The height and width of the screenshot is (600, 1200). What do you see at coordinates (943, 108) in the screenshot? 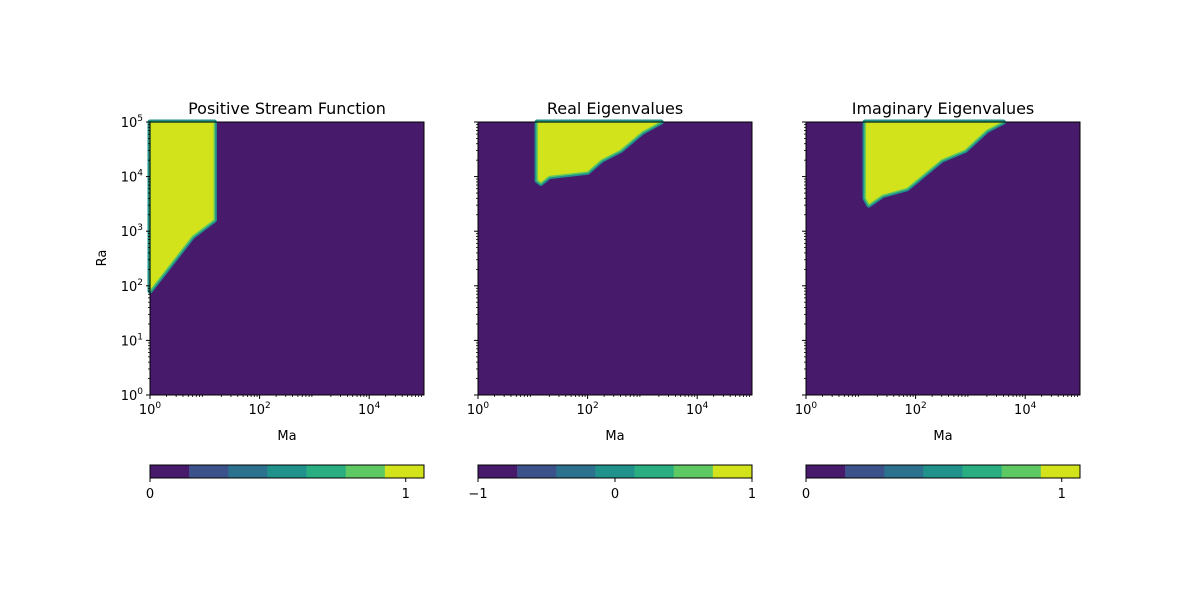
I see `panel-title: Imaginary Eigenvalues` at bounding box center [943, 108].